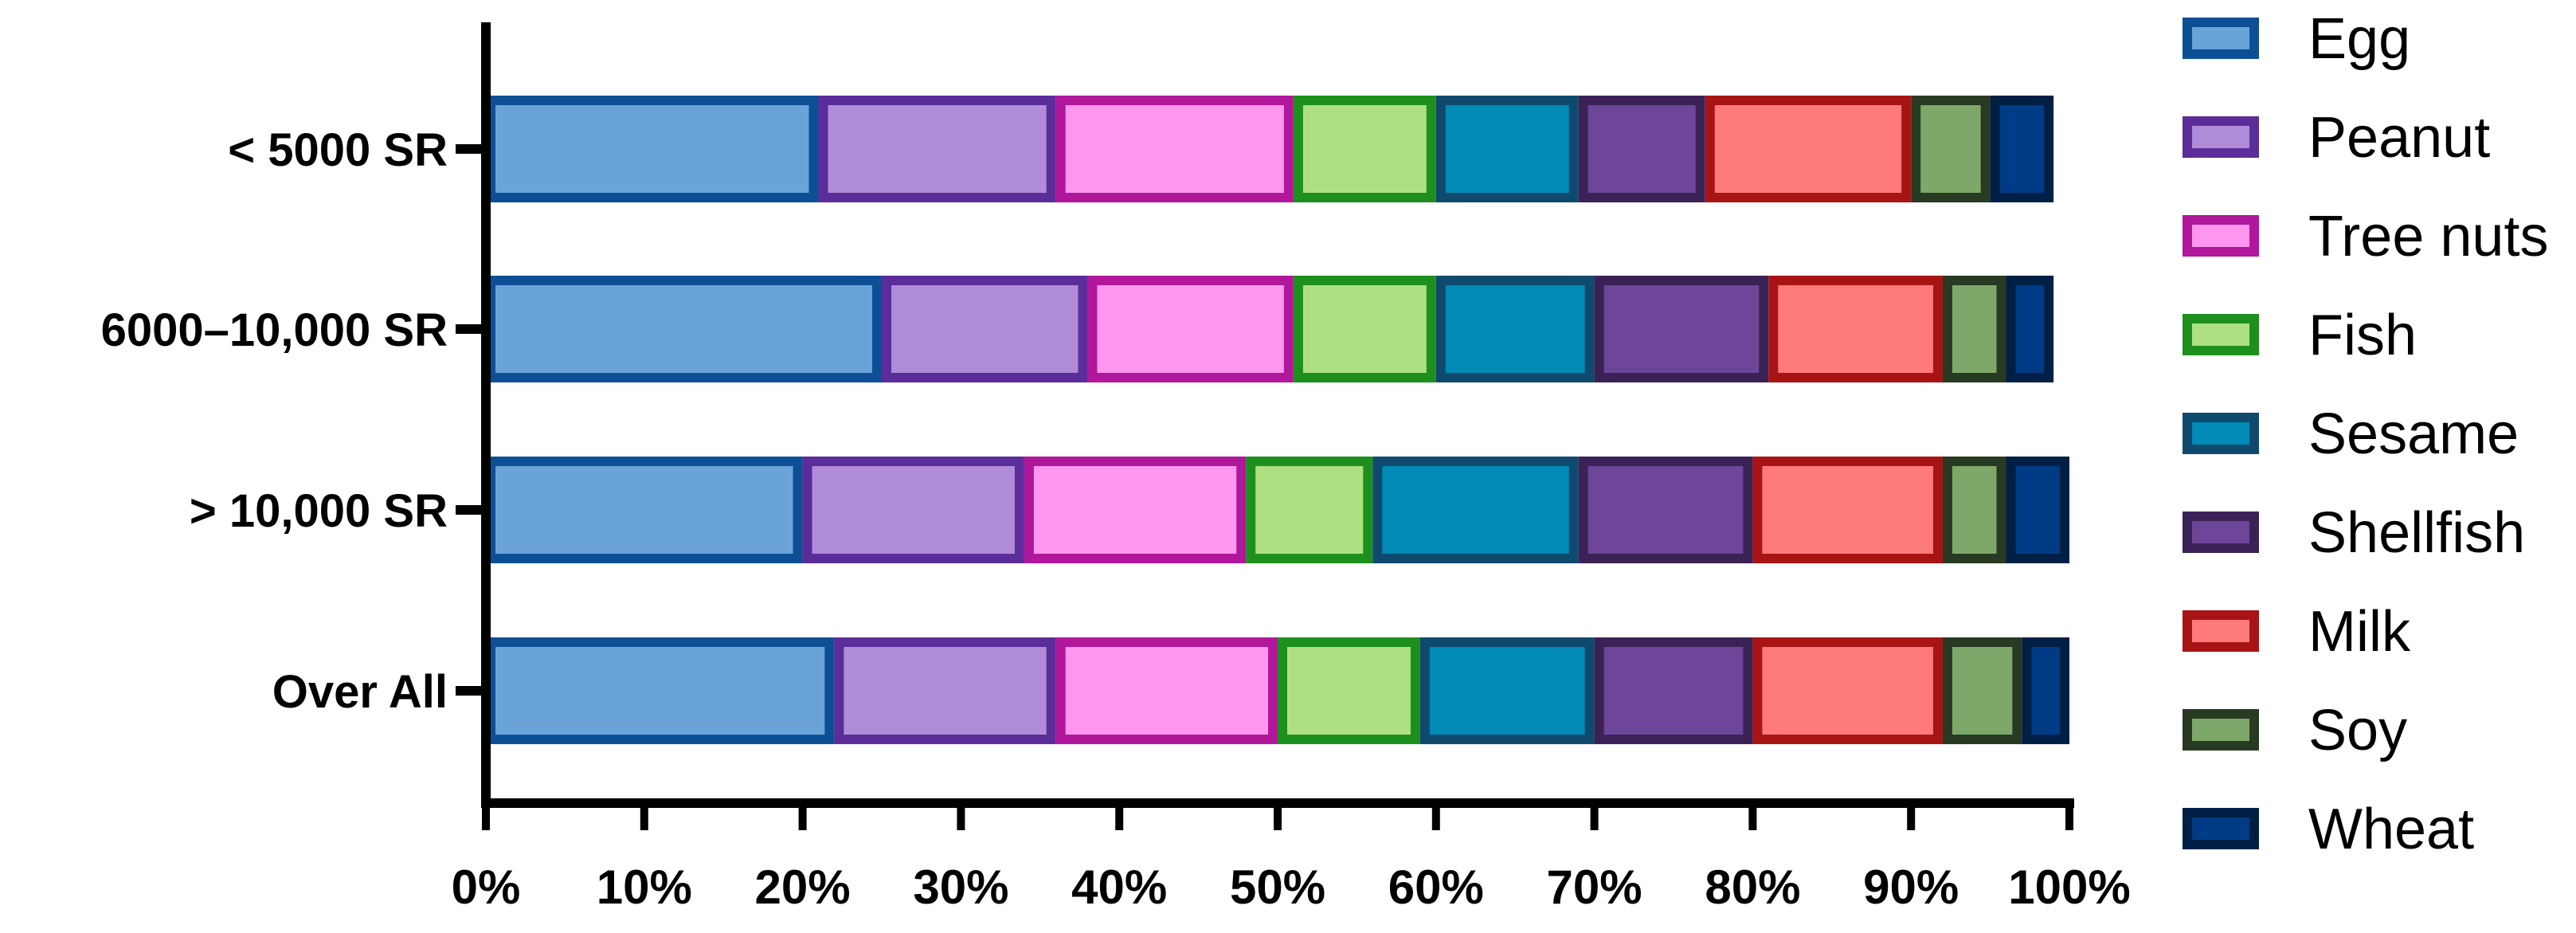 The height and width of the screenshot is (933, 2576). Describe the element at coordinates (803, 887) in the screenshot. I see `x-tick-label: 20%` at that location.